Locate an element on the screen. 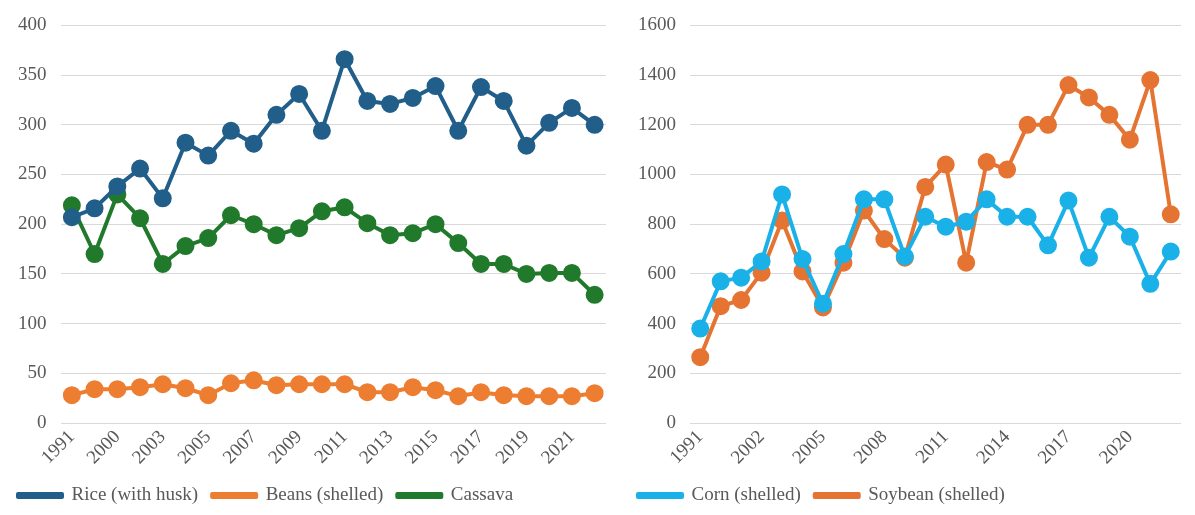  legend-label: Soybean (shelled) is located at coordinates (936, 494).